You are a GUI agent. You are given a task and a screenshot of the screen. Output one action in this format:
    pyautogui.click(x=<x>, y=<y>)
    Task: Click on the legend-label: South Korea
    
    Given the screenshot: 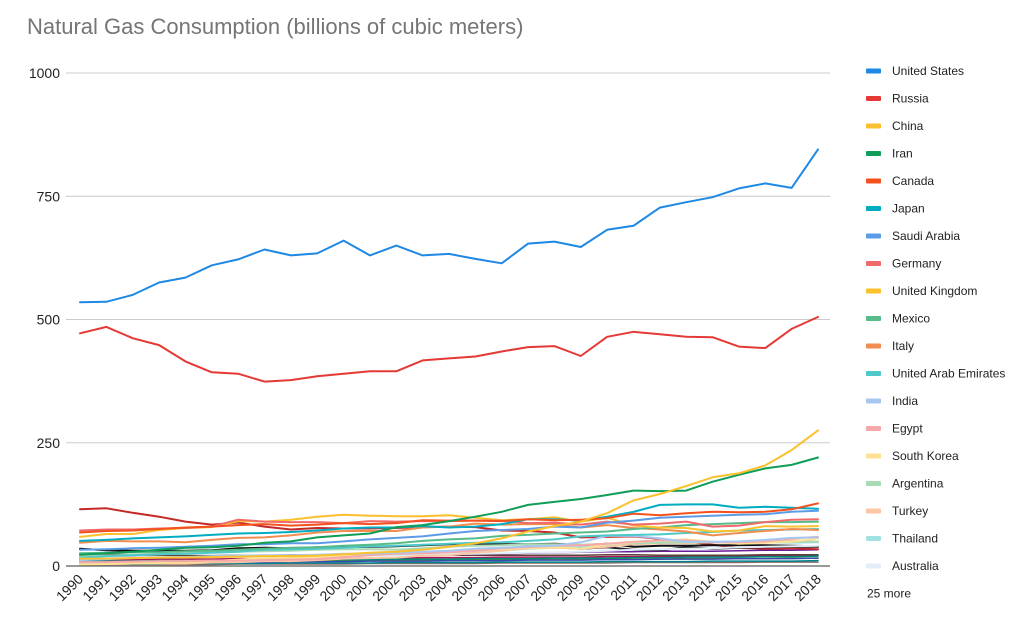 What is the action you would take?
    pyautogui.click(x=925, y=456)
    